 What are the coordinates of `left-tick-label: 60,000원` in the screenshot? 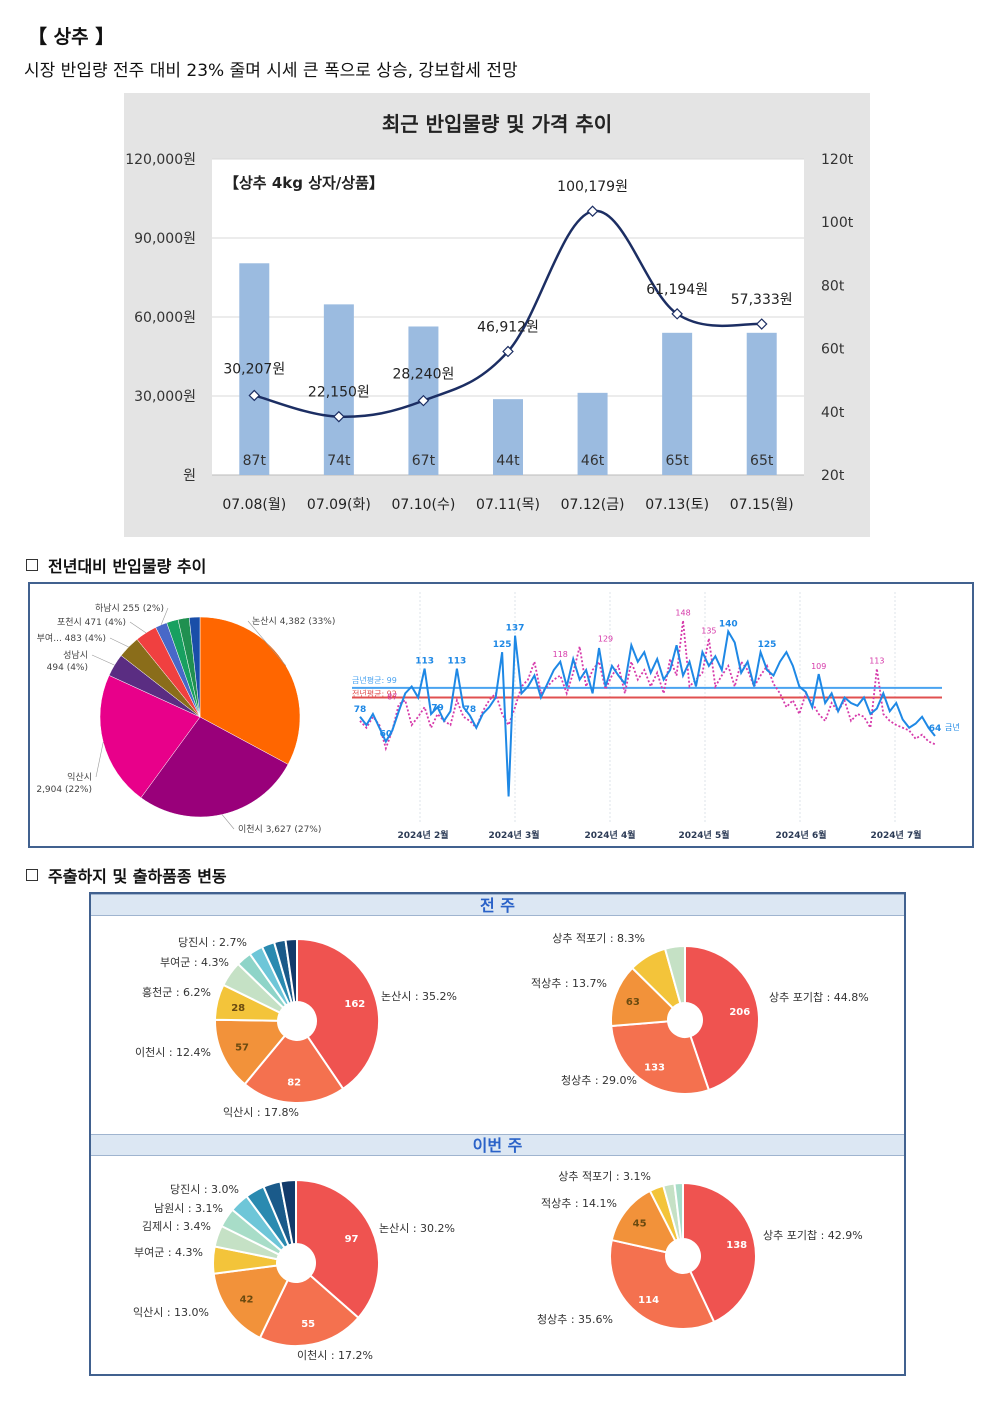 It's located at (165, 318).